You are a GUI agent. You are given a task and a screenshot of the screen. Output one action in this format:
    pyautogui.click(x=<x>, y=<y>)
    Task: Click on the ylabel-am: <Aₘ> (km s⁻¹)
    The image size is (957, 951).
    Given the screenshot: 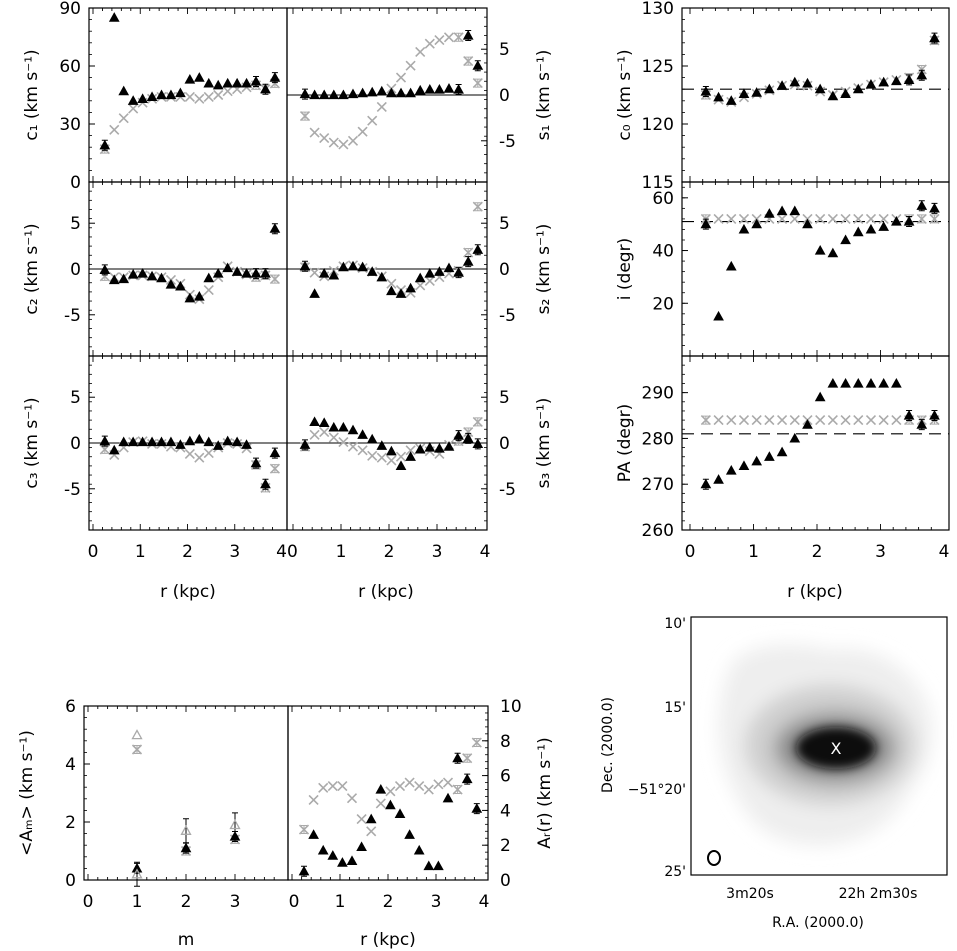 What is the action you would take?
    pyautogui.click(x=27, y=793)
    